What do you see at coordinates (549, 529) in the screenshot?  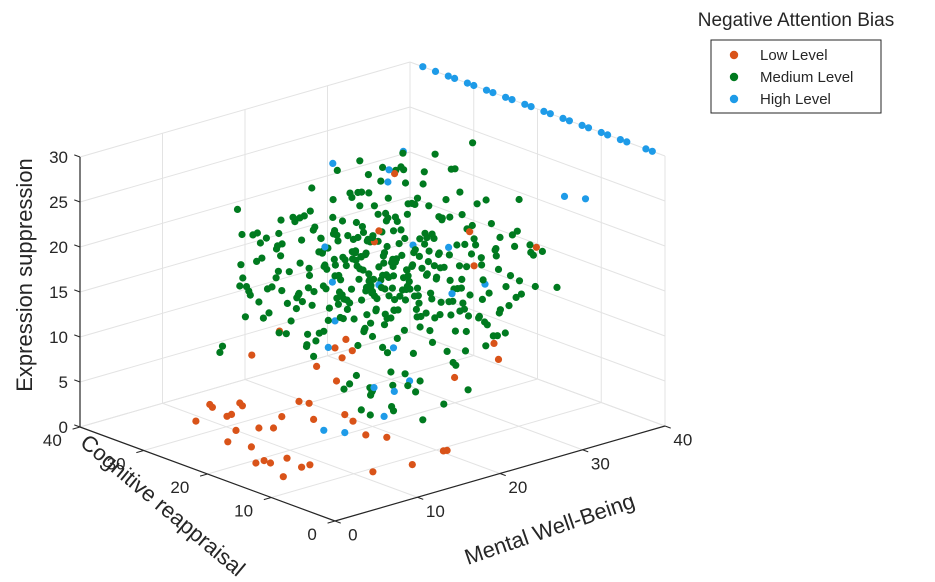 I see `x-axis-label: Mental Well-Being` at bounding box center [549, 529].